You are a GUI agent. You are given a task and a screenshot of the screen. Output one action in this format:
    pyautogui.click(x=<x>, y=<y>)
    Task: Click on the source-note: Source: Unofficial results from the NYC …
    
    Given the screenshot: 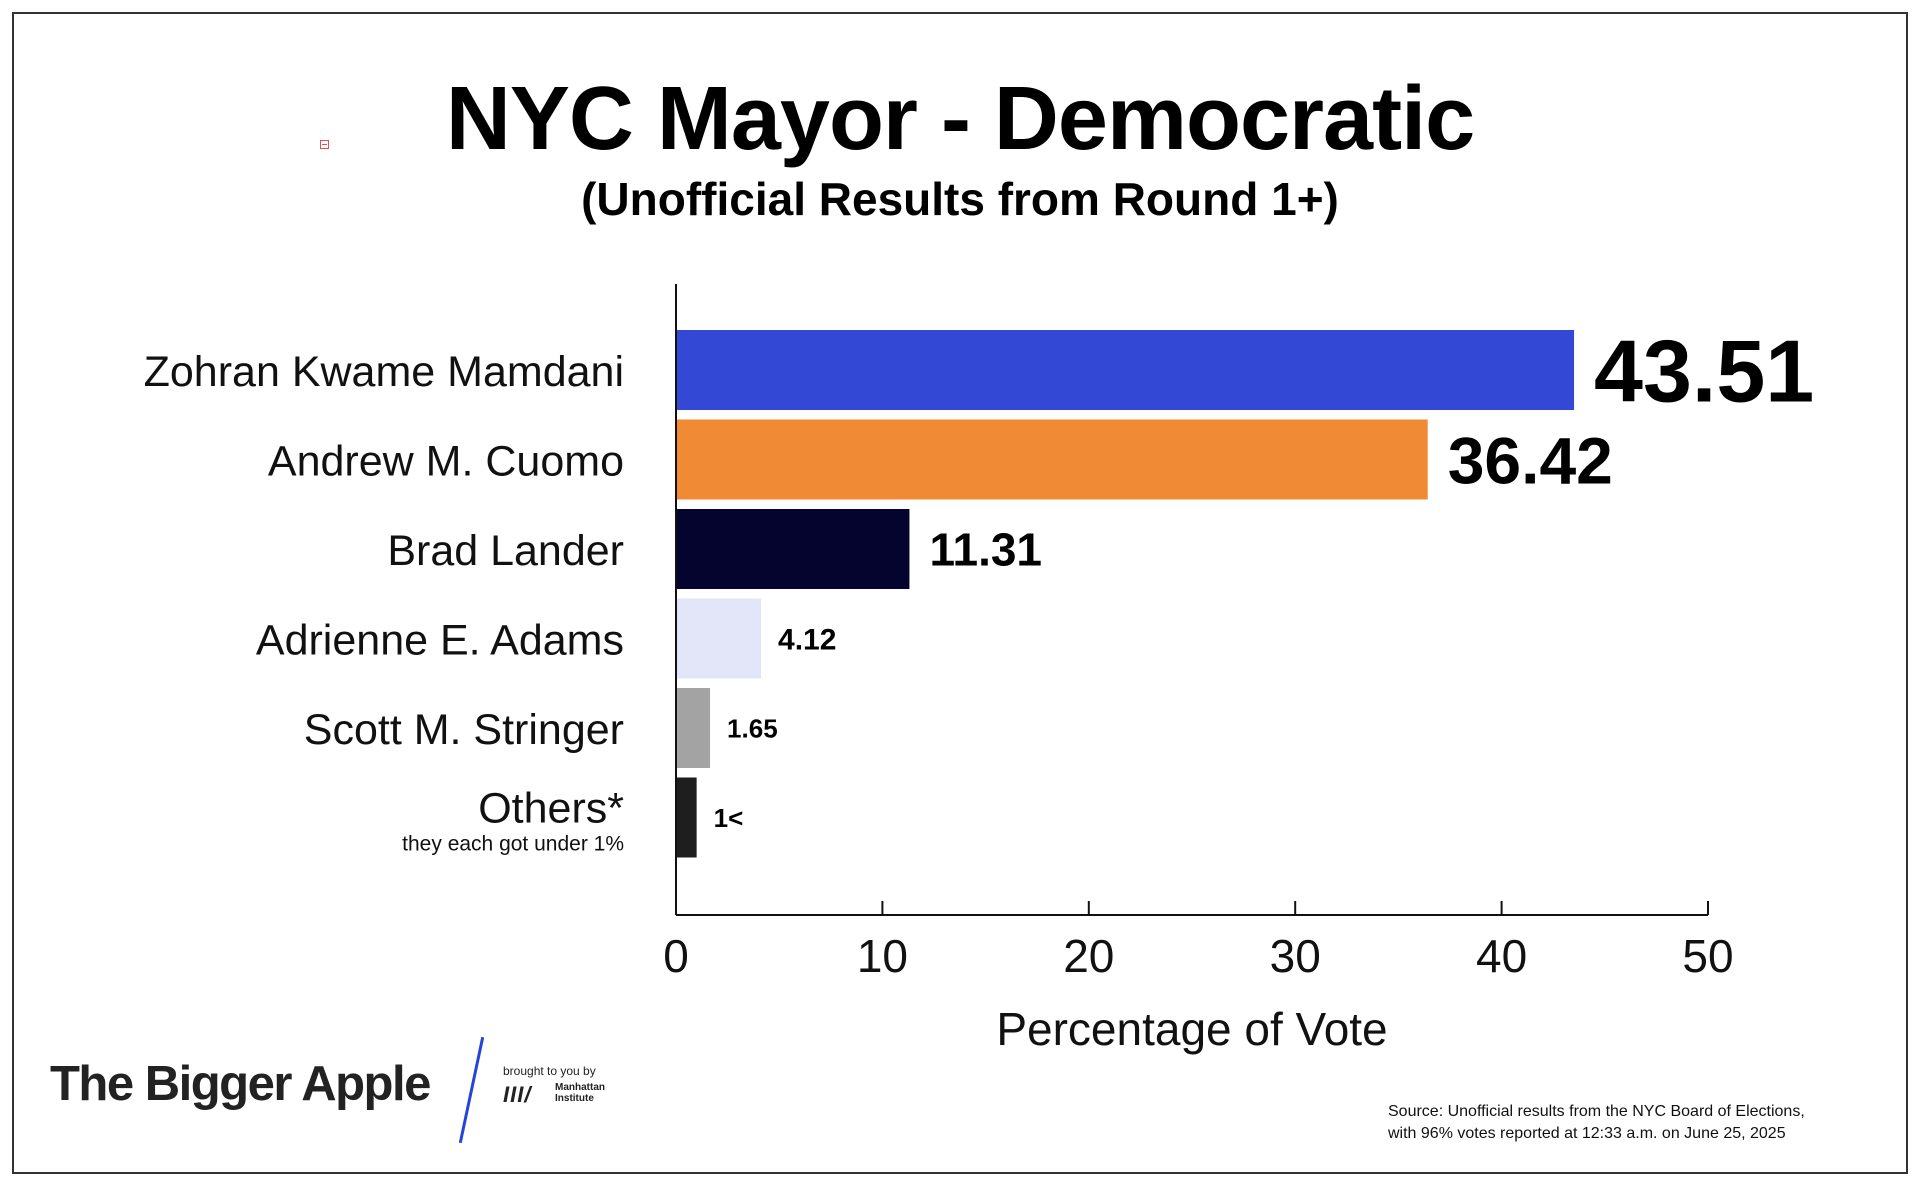 What is the action you would take?
    pyautogui.click(x=1596, y=1123)
    